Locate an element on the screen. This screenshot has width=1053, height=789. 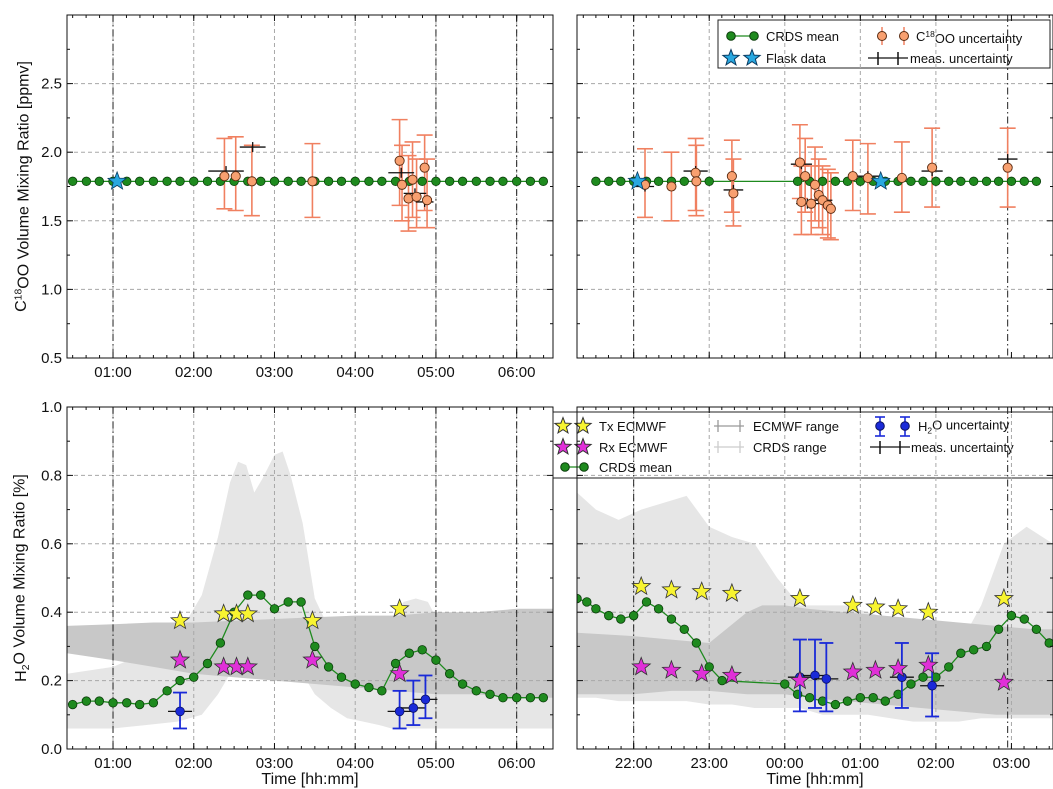
y-axis-label: C18OO Volume Mixing Ratio [ppmv] is located at coordinates (23, 186).